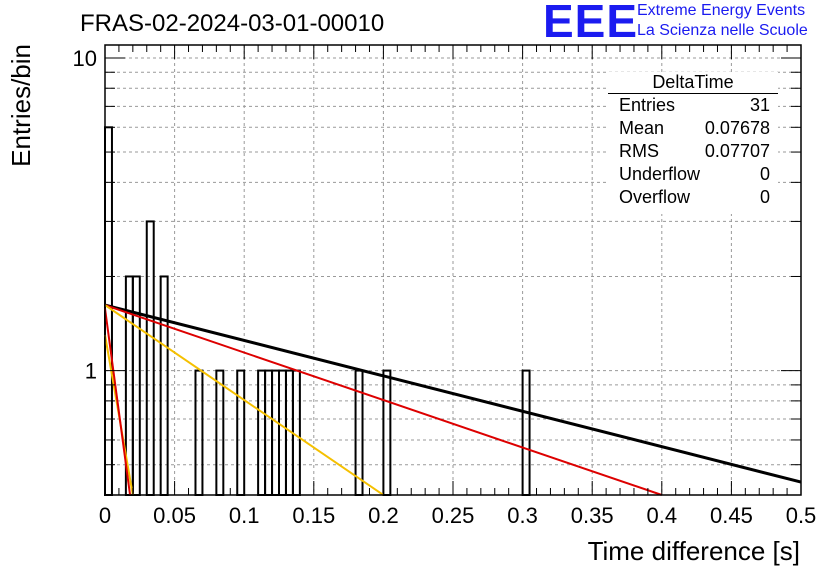 This screenshot has height=572, width=836. I want to click on stats-value: 0.07707, so click(737, 151).